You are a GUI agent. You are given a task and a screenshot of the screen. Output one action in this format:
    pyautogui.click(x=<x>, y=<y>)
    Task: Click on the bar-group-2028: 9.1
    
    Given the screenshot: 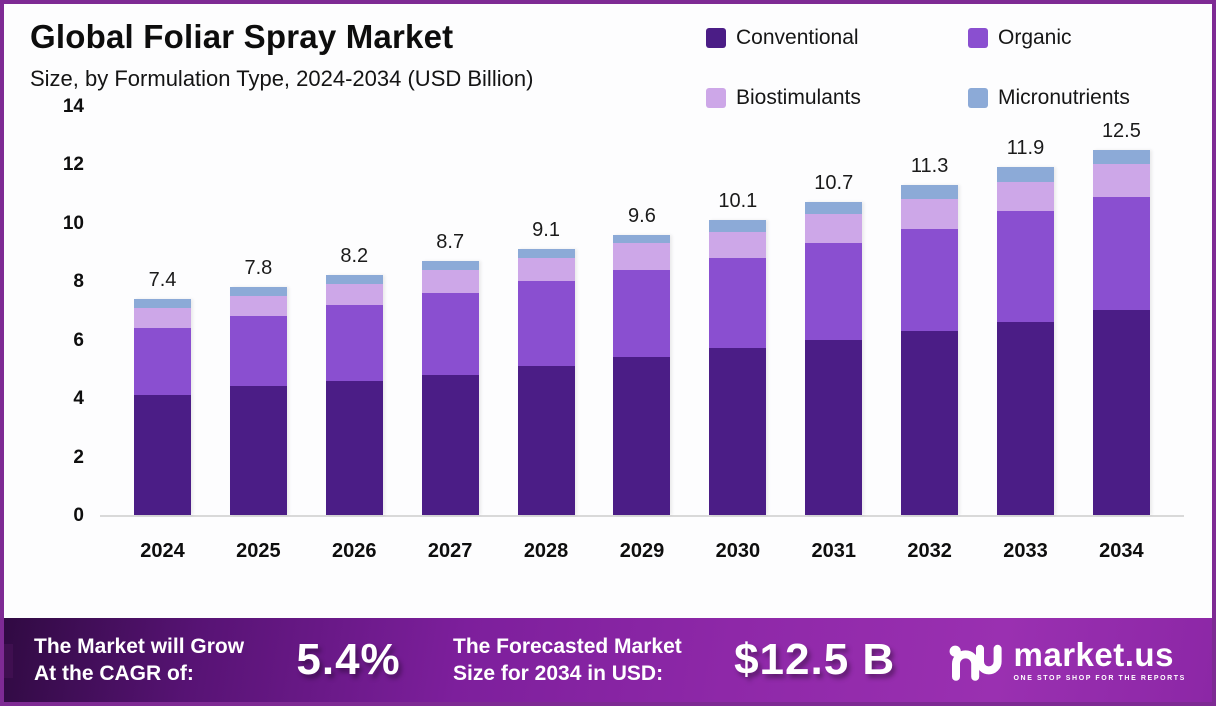 What is the action you would take?
    pyautogui.click(x=546, y=311)
    